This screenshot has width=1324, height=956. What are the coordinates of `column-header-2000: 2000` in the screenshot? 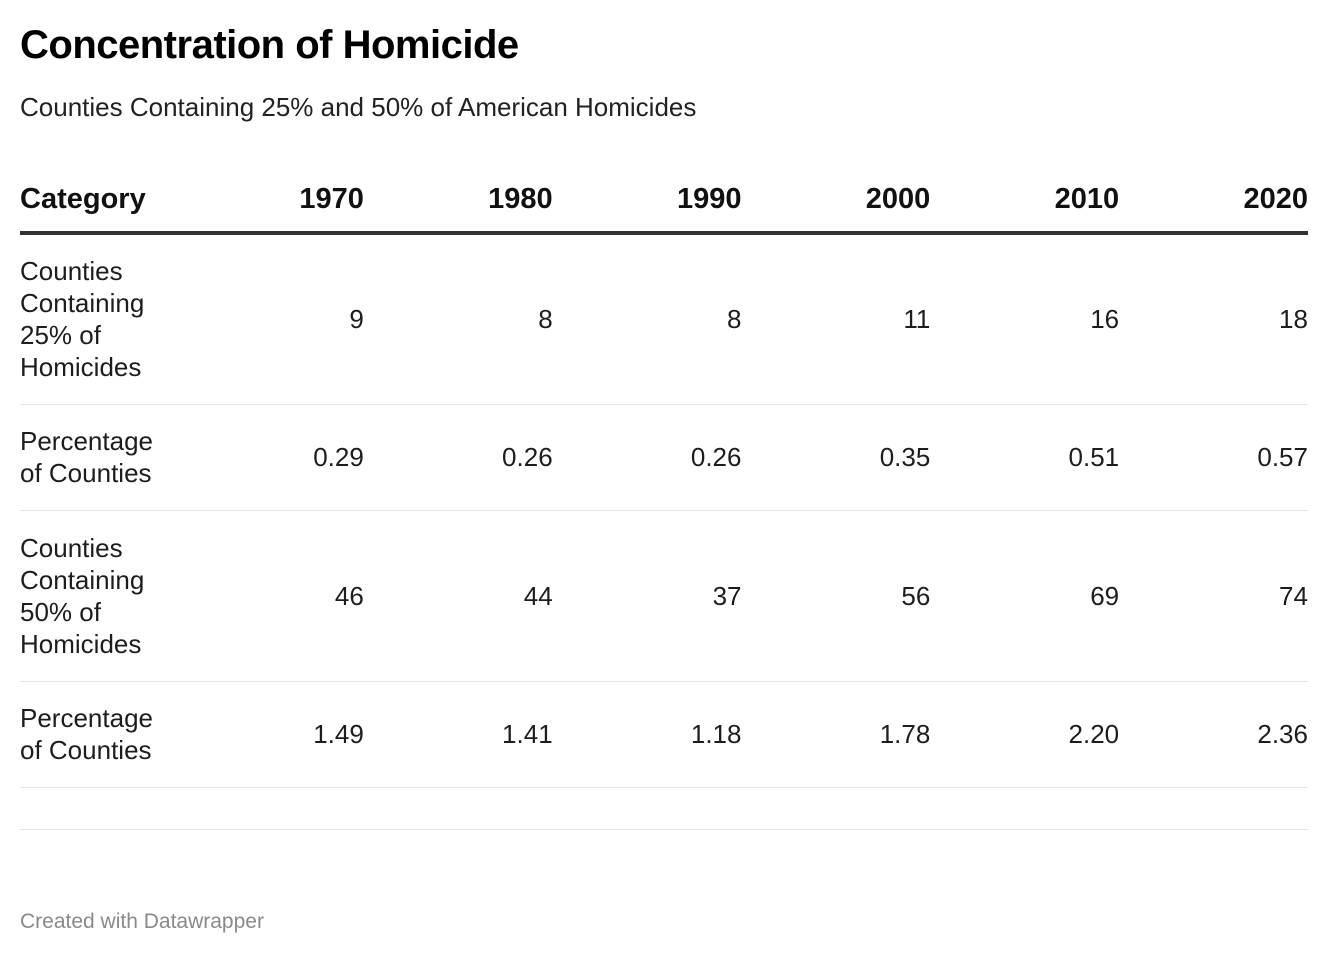 It's located at (836, 201).